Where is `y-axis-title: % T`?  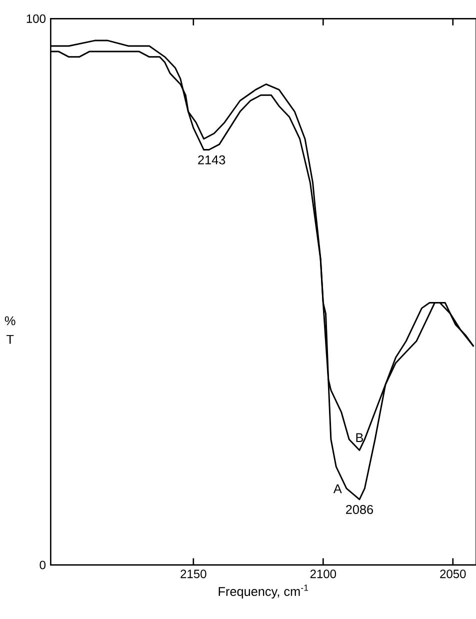
y-axis-title: % T is located at coordinates (10, 330).